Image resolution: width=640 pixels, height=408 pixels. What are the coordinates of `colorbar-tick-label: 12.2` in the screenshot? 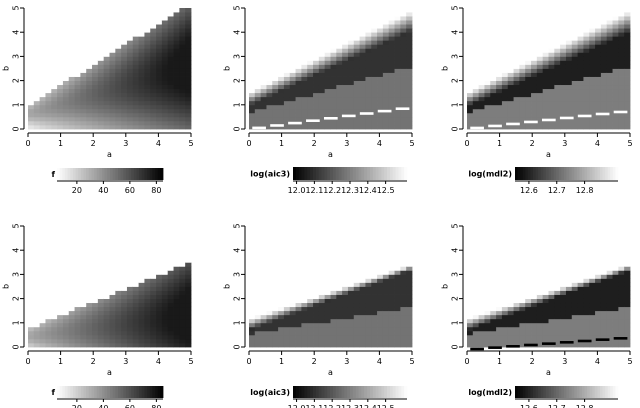 It's located at (332, 406).